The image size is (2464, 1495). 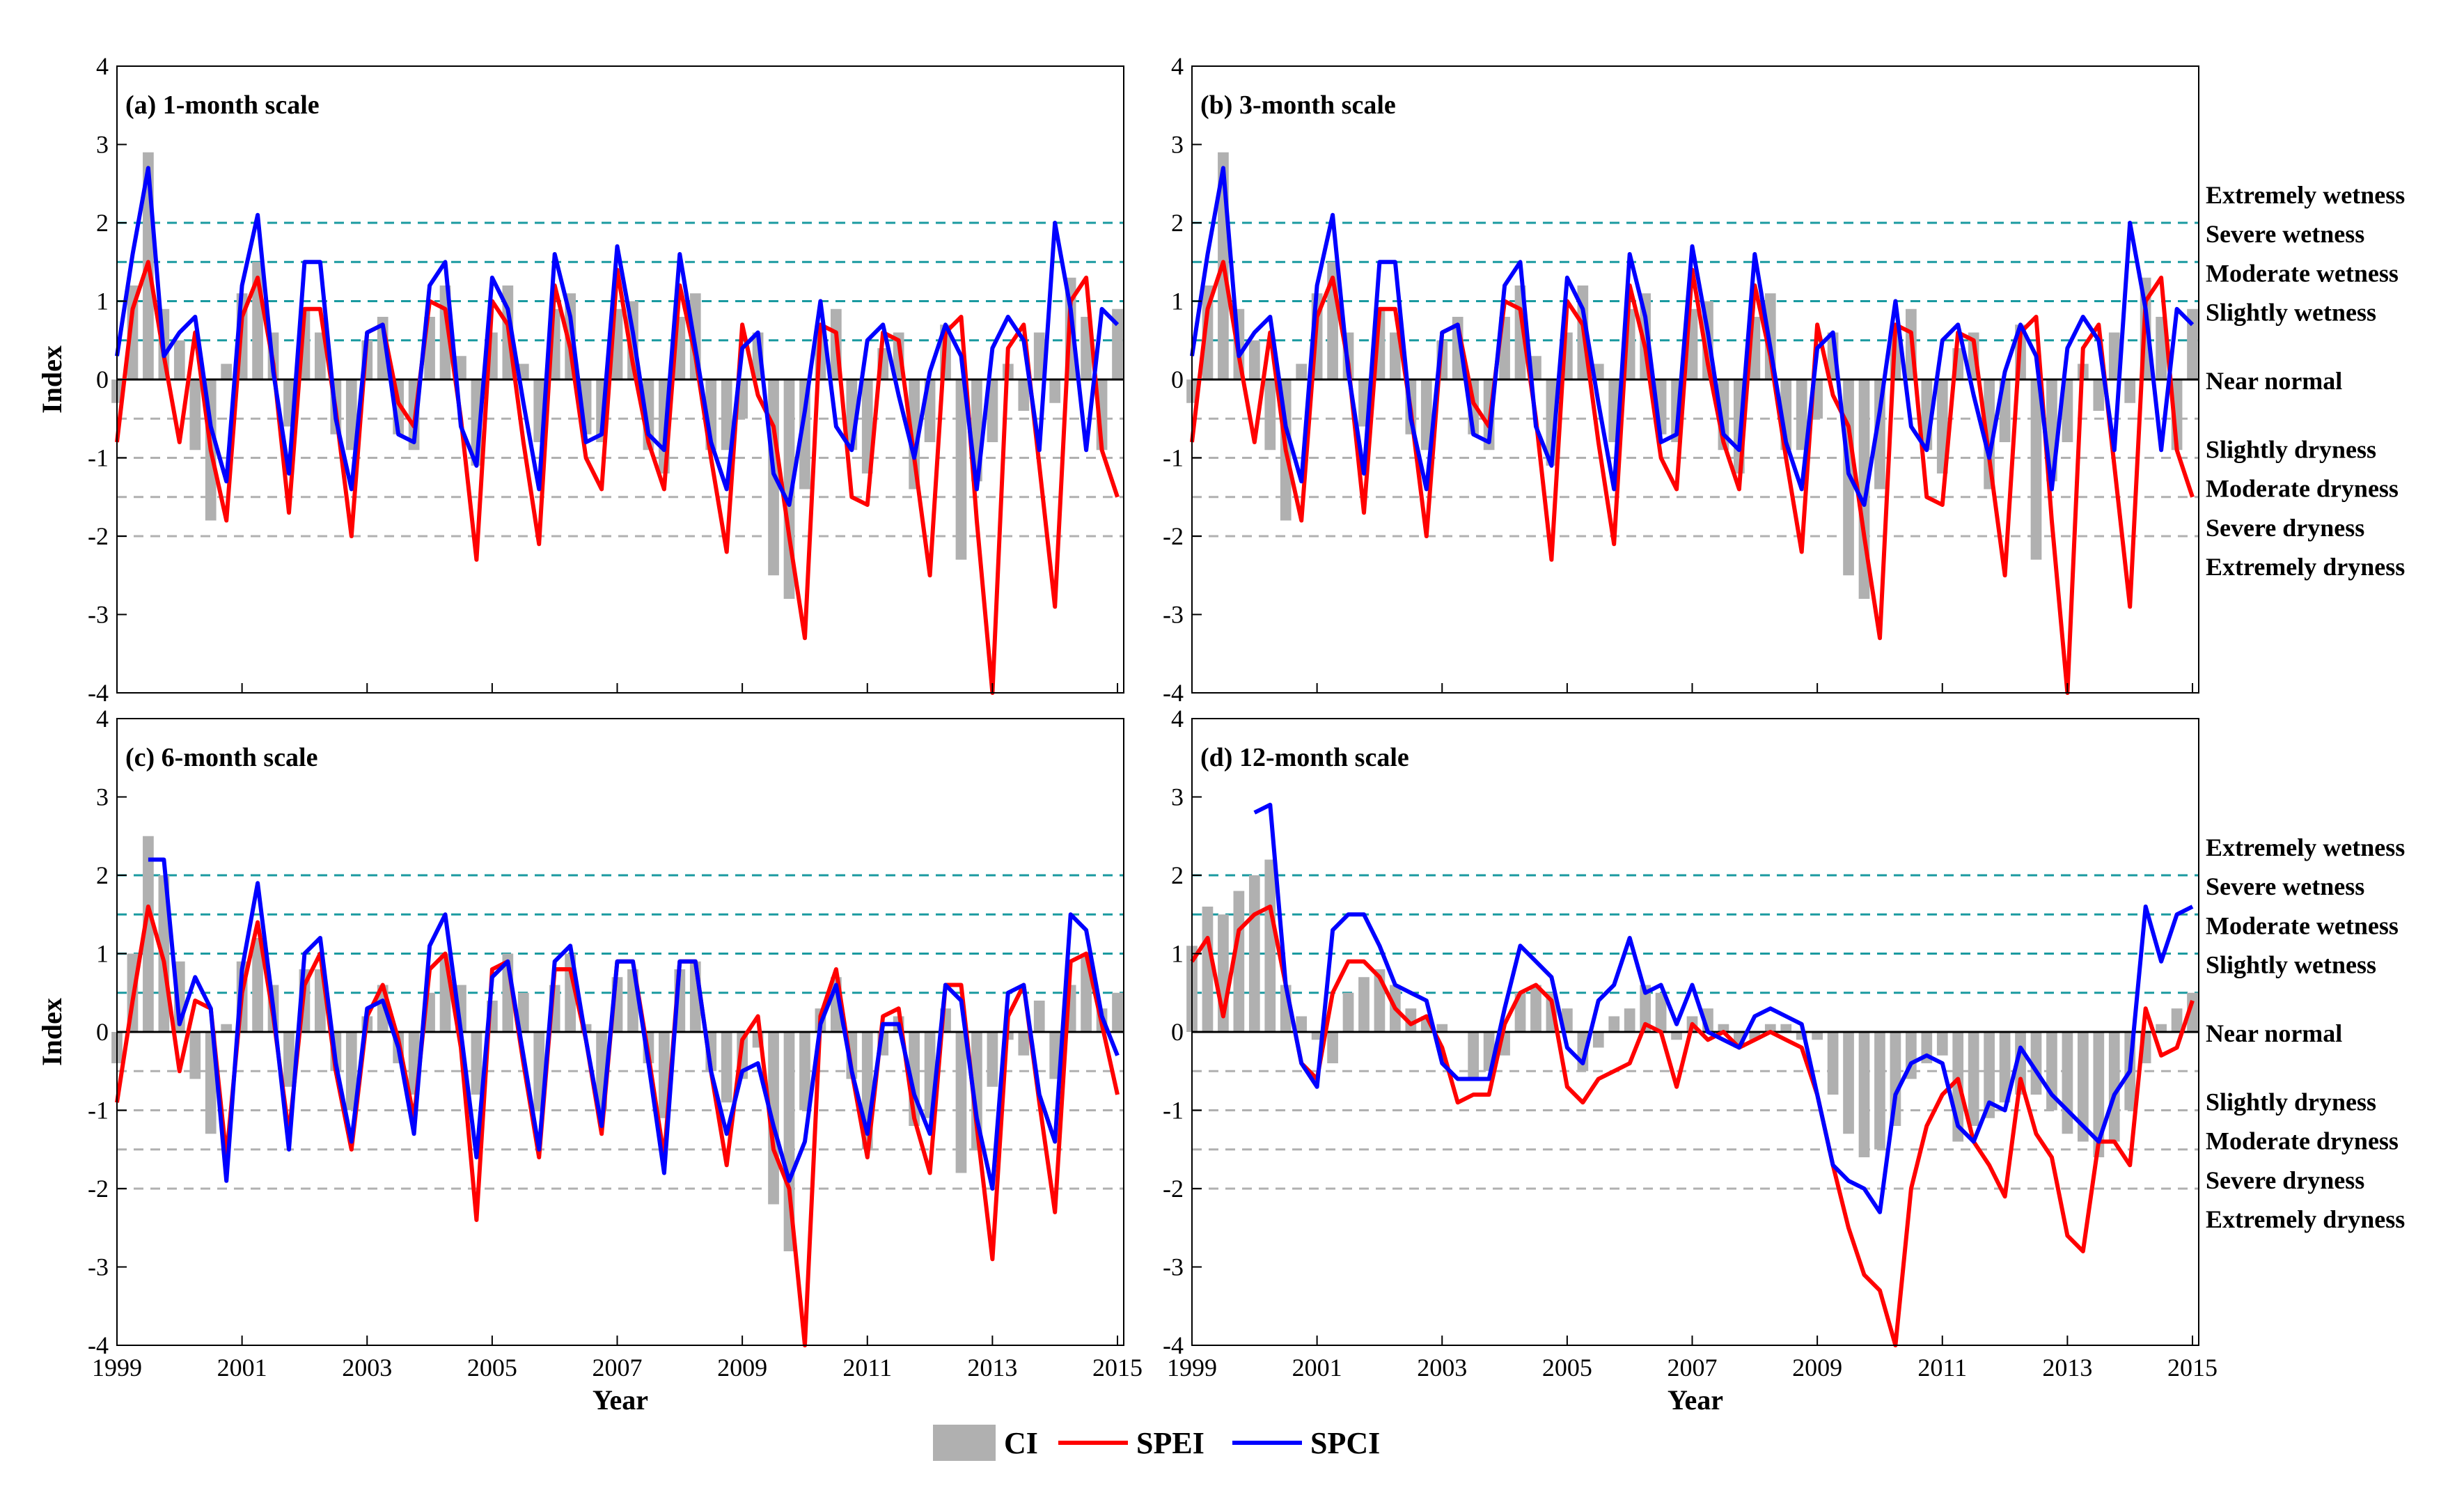 I want to click on spci-line, so click(x=1723, y=1008).